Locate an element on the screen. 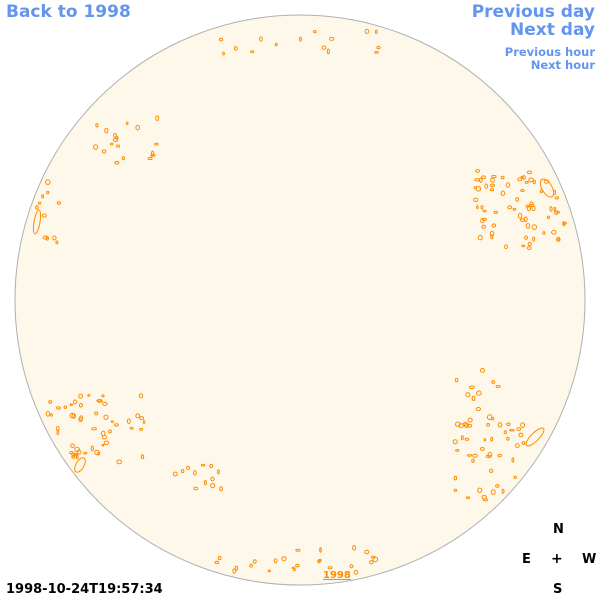 The height and width of the screenshot is (600, 600). next-day-link: Next day is located at coordinates (552, 30).